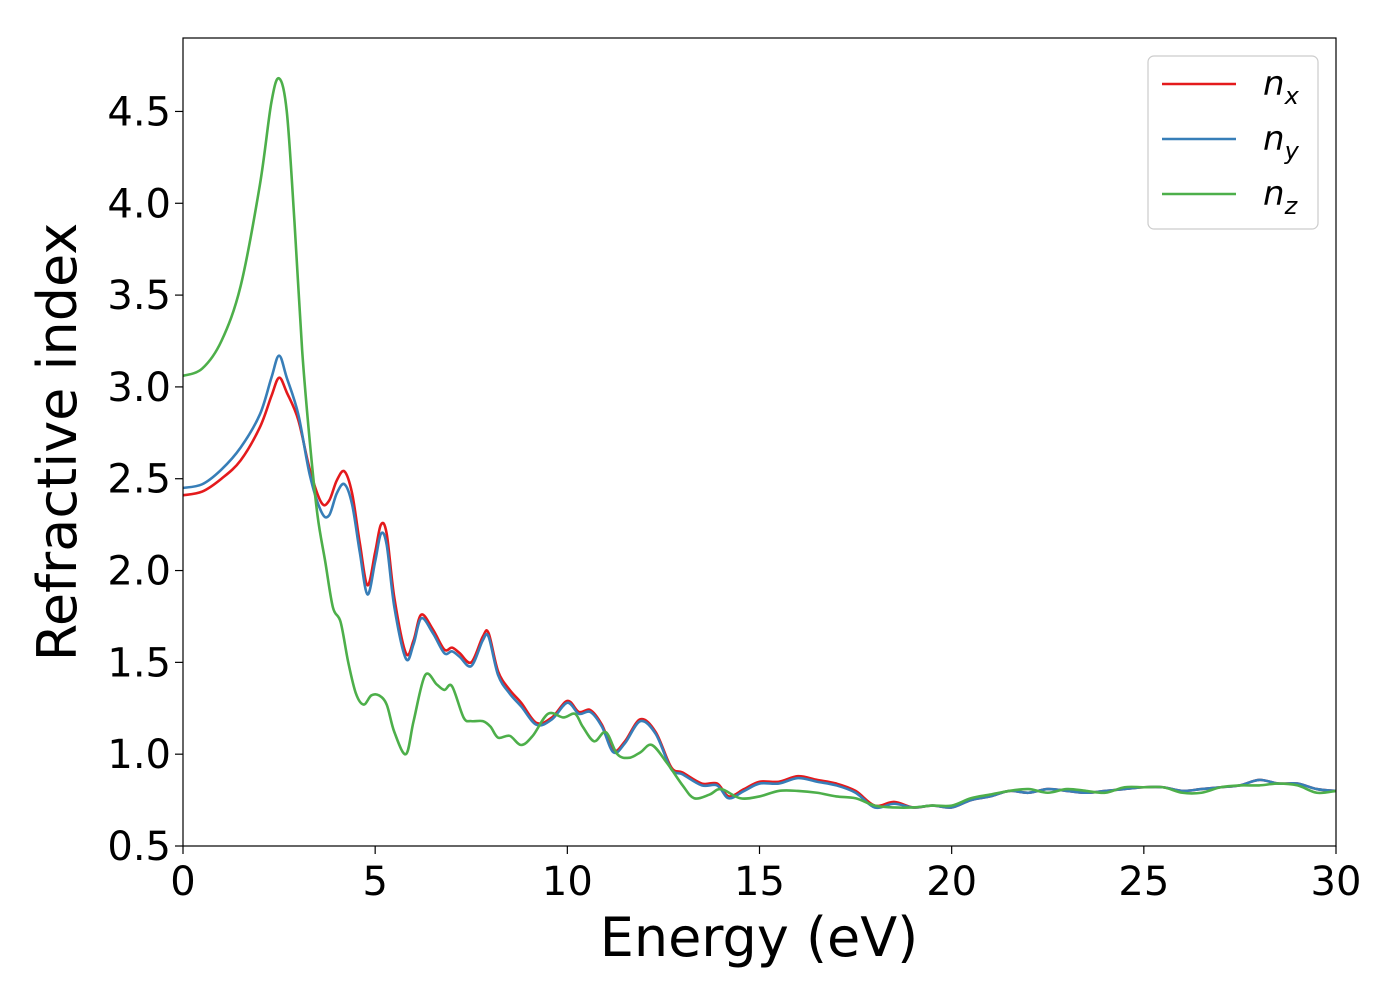 The width and height of the screenshot is (1400, 1000). What do you see at coordinates (1336, 882) in the screenshot?
I see `x-tick-label: 30` at bounding box center [1336, 882].